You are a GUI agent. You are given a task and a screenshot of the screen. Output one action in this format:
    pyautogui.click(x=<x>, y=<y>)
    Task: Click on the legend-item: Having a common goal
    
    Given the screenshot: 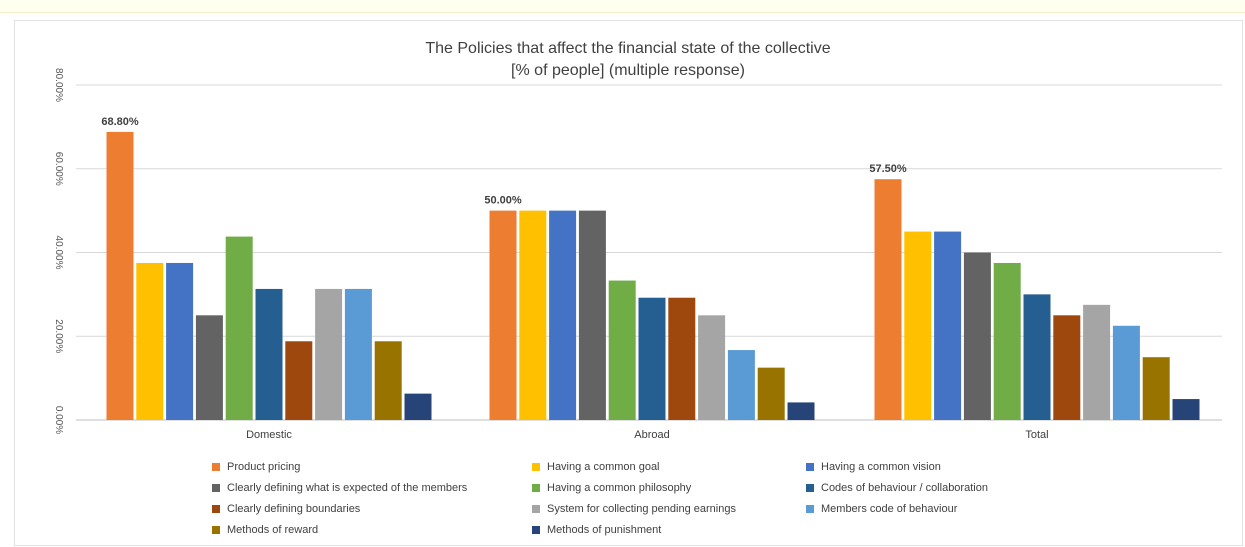 What is the action you would take?
    pyautogui.click(x=596, y=467)
    